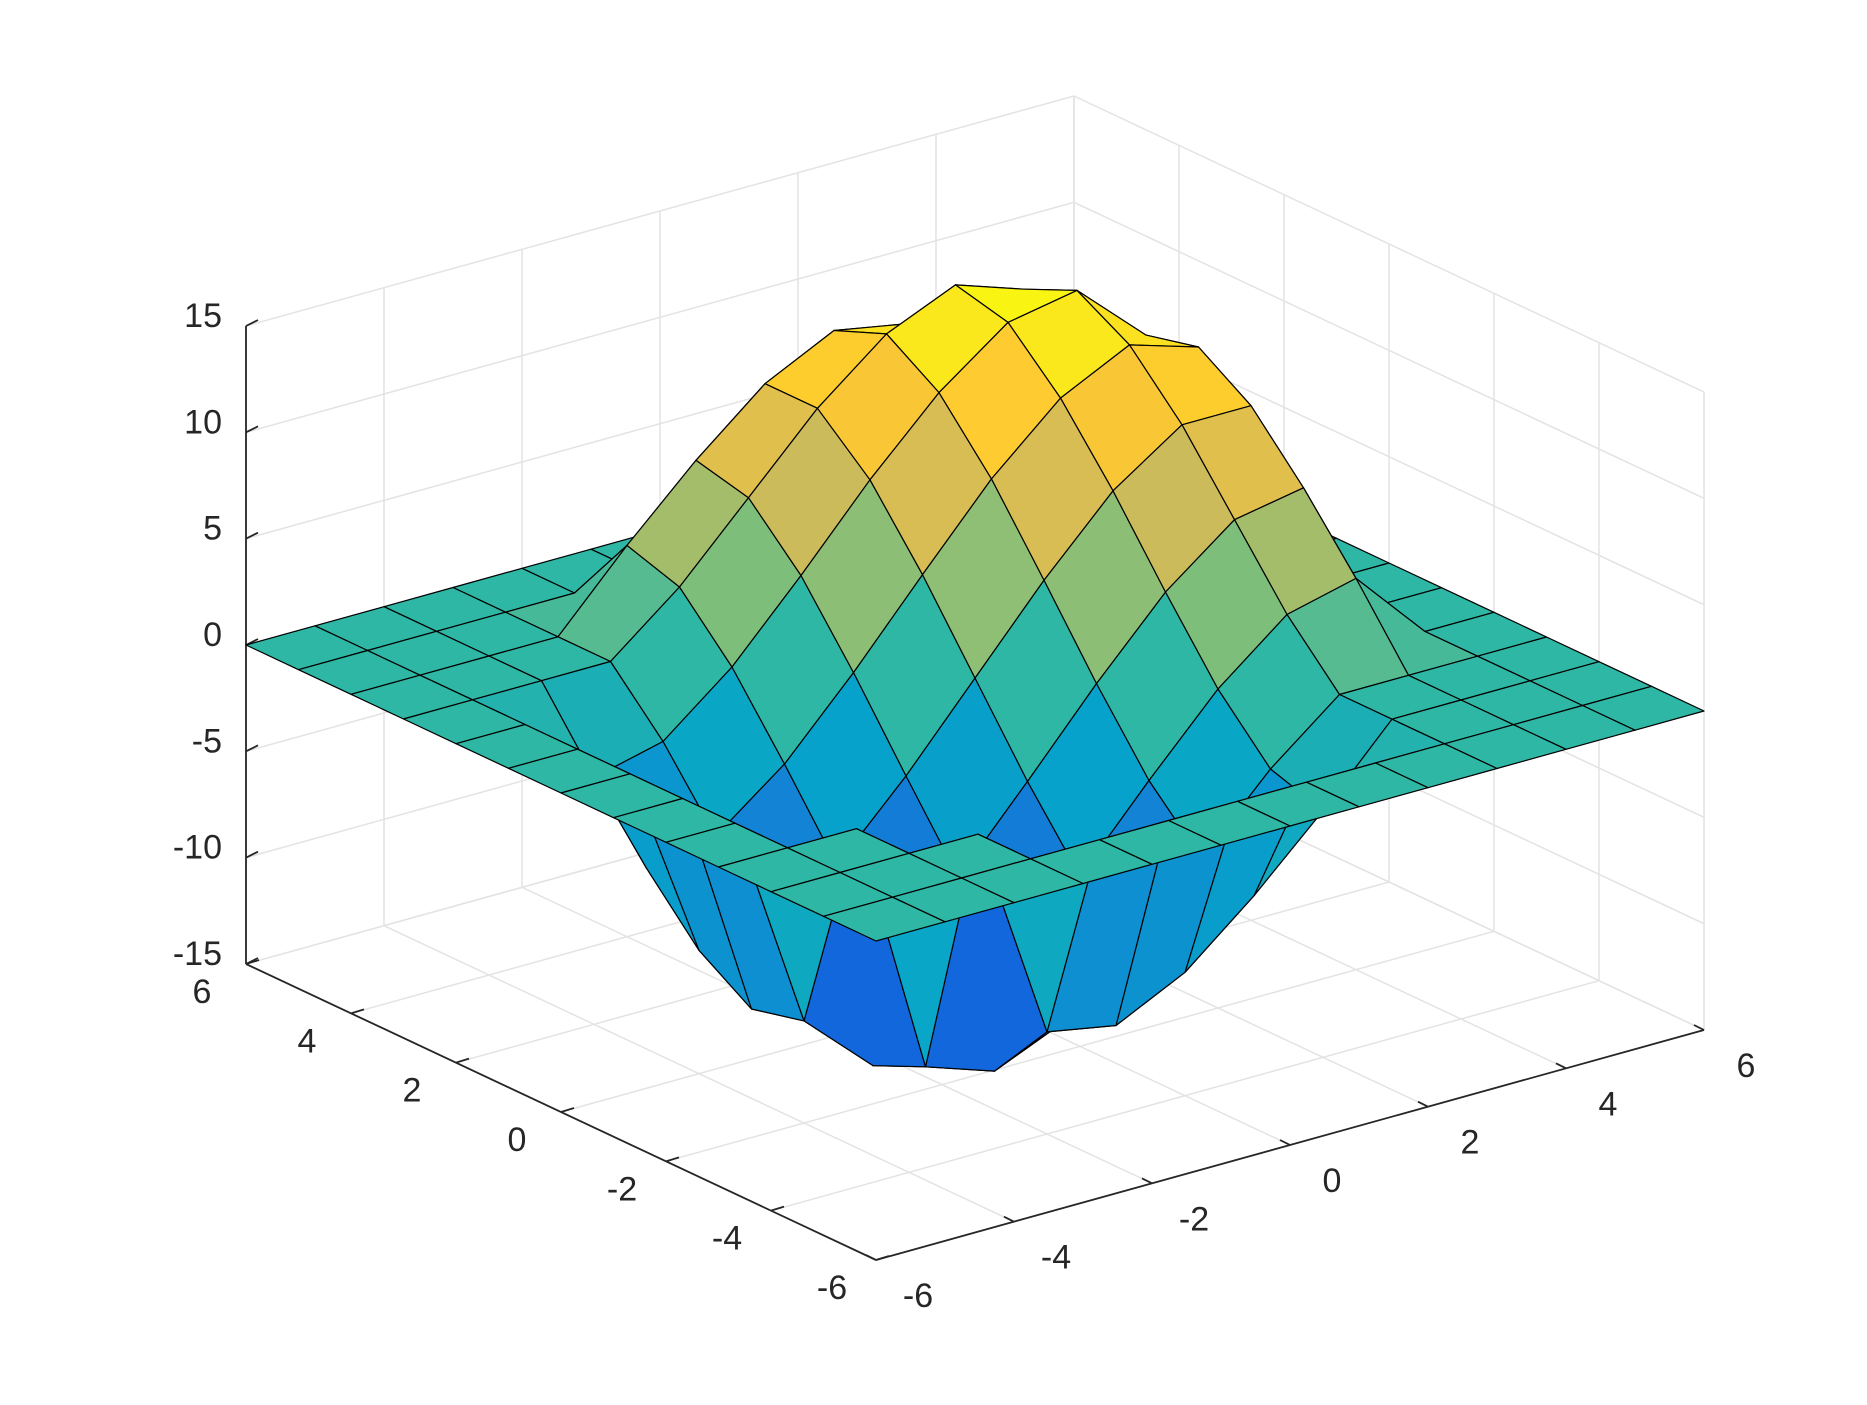 The image size is (1867, 1405). Describe the element at coordinates (202, 992) in the screenshot. I see `y-tick-label: 6` at that location.